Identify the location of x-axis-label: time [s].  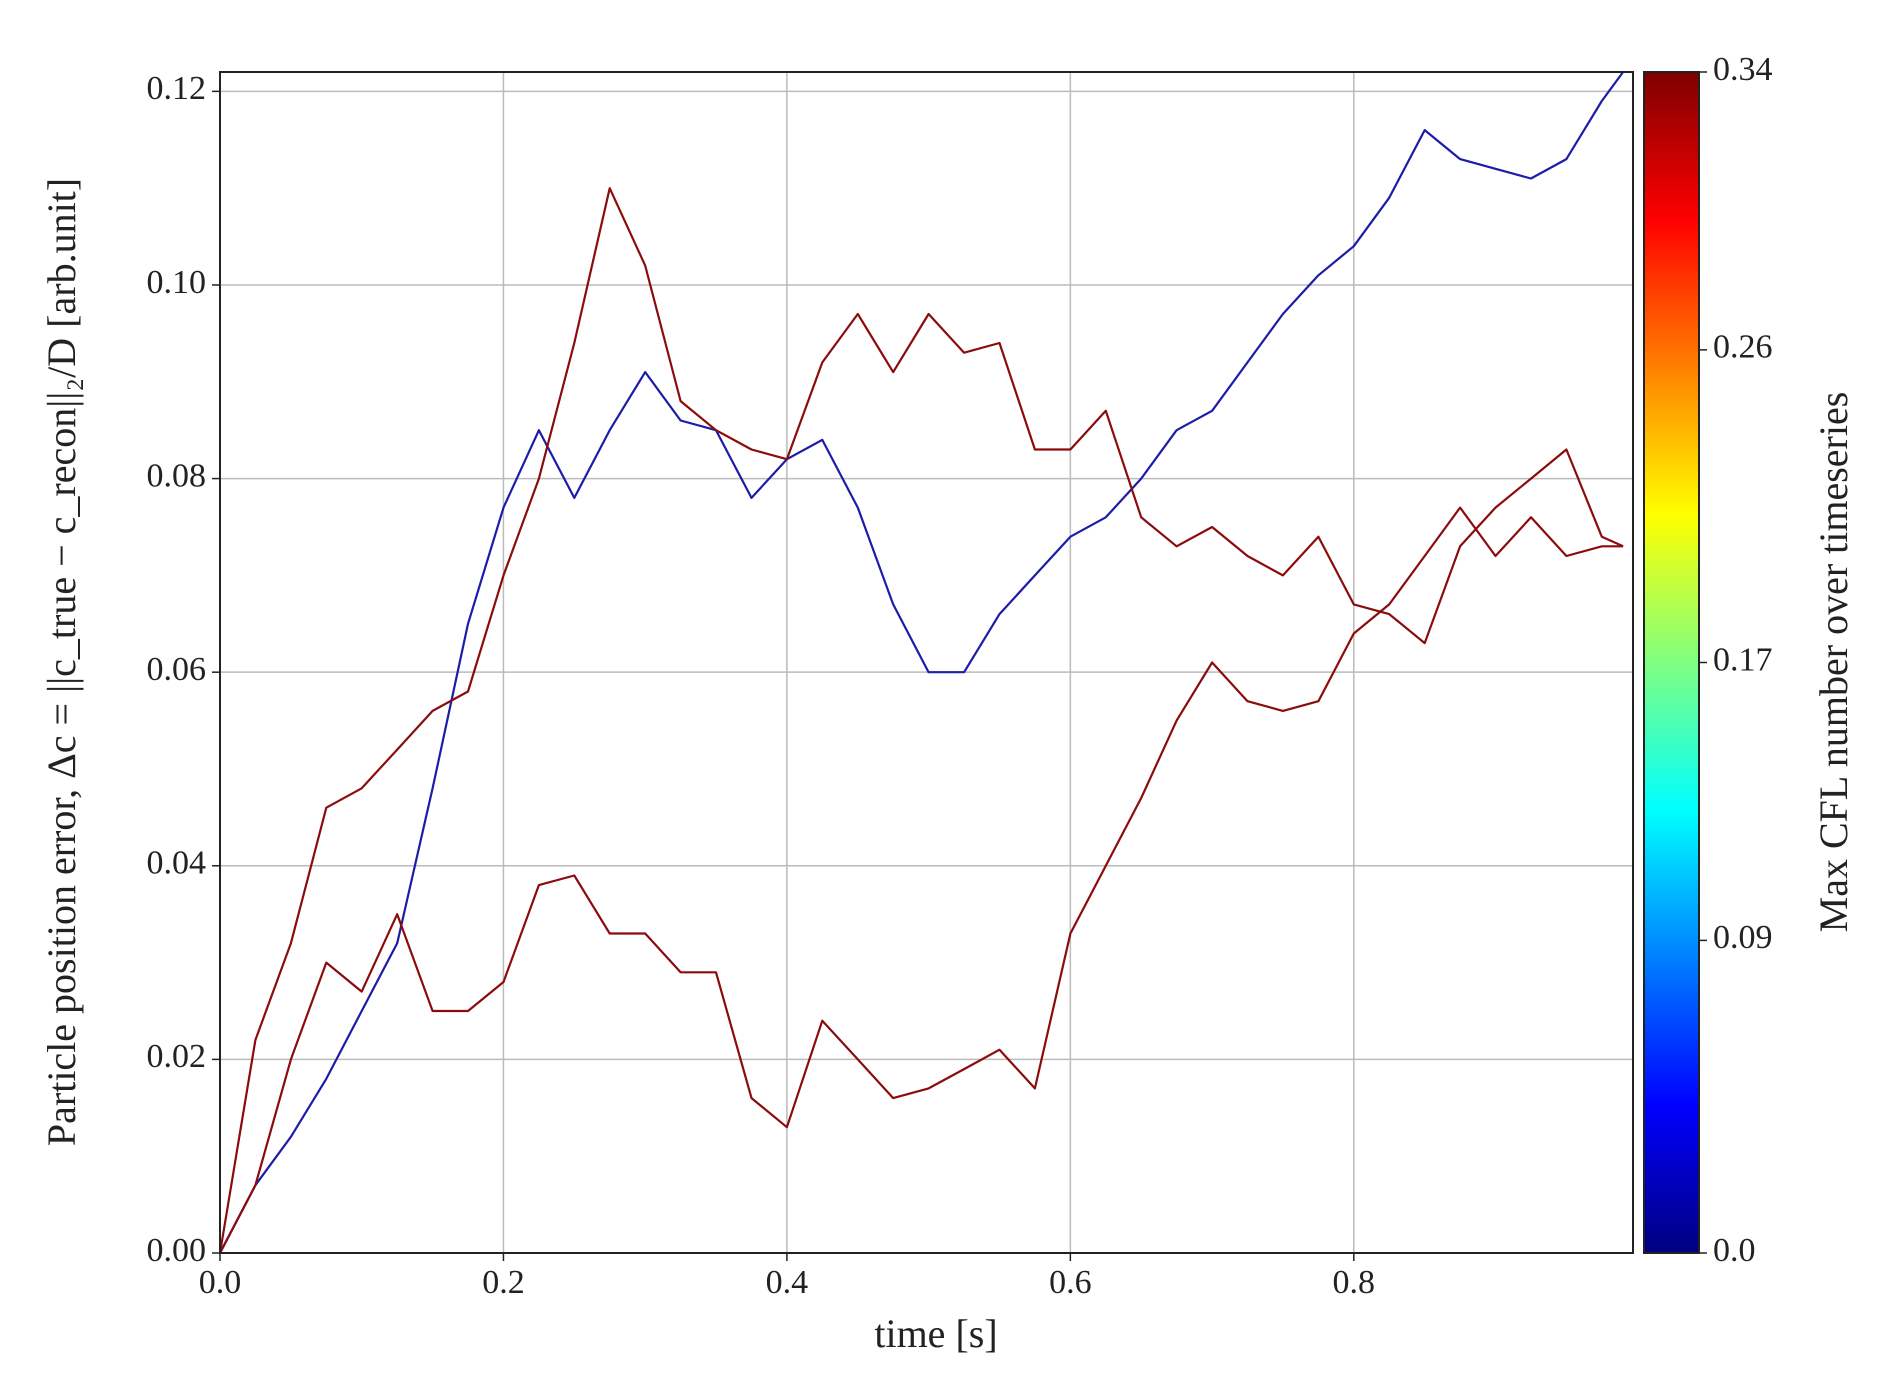
(935, 1333).